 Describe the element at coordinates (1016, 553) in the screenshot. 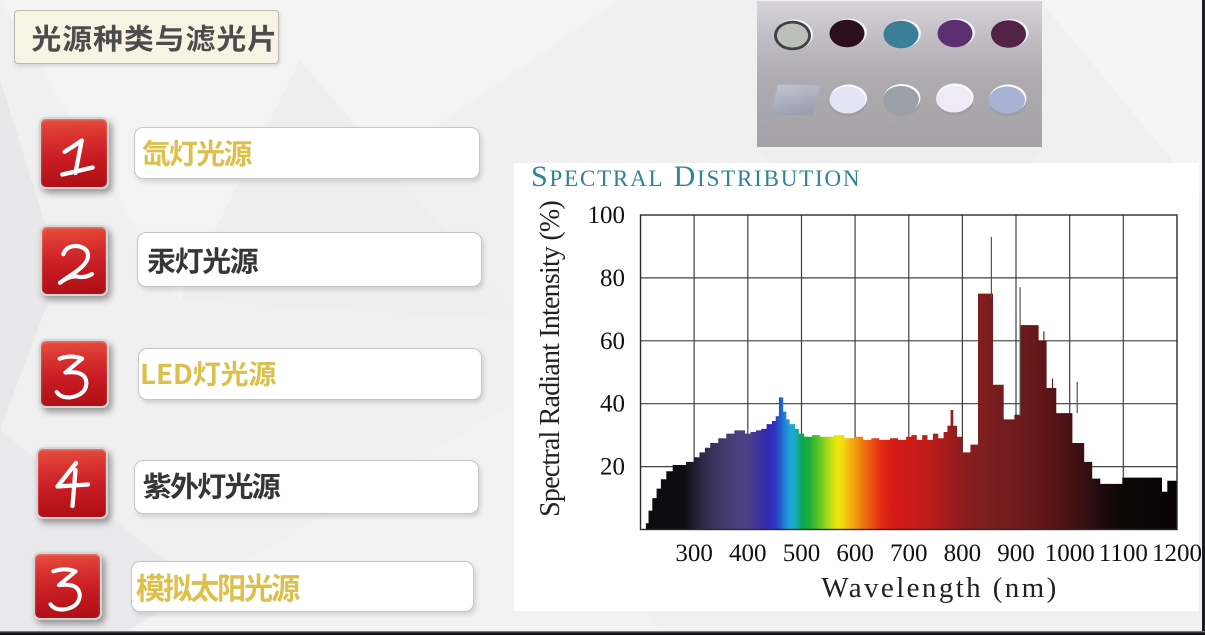

I see `svg-text: 900` at that location.